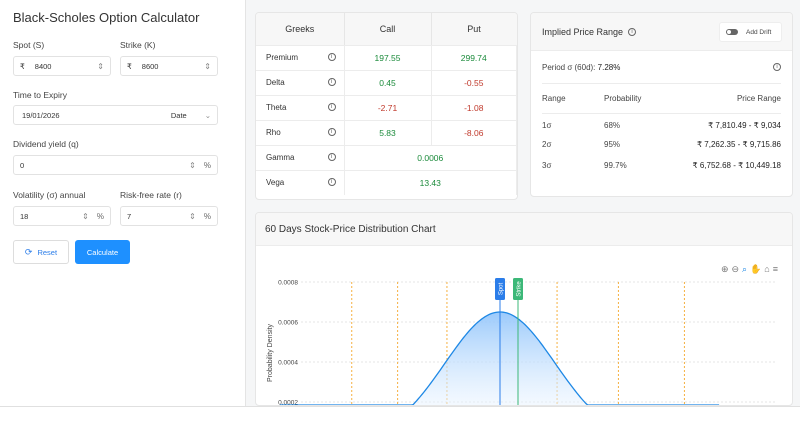  Describe the element at coordinates (49, 195) in the screenshot. I see `volatility-label: Volatility (σ) annual` at that location.